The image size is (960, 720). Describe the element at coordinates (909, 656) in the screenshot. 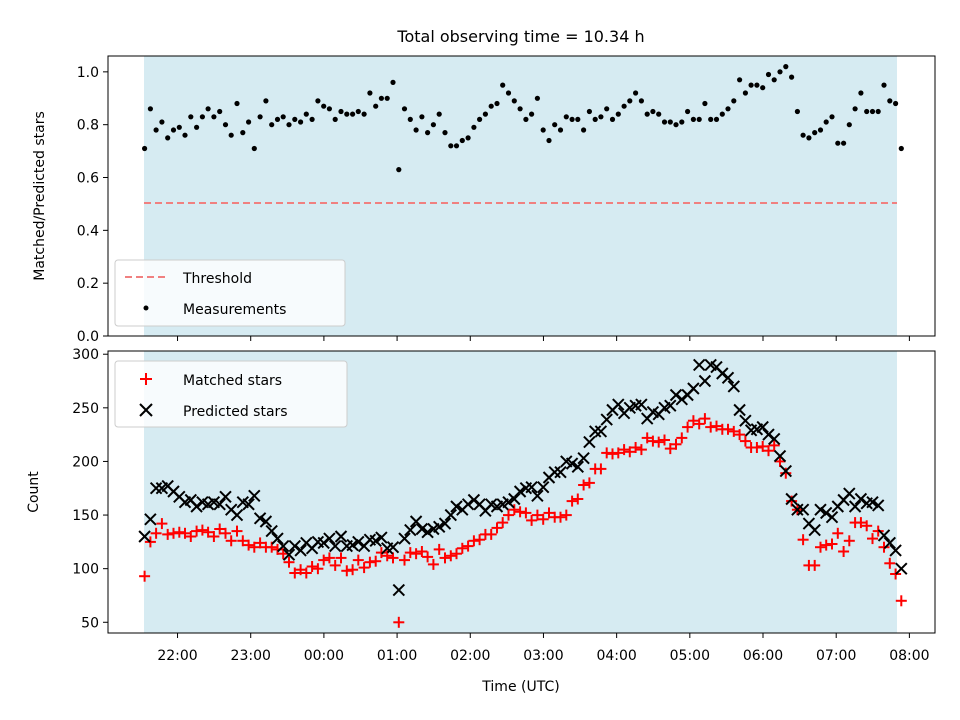

I see `bottom-x-tick-label: 08:00` at that location.